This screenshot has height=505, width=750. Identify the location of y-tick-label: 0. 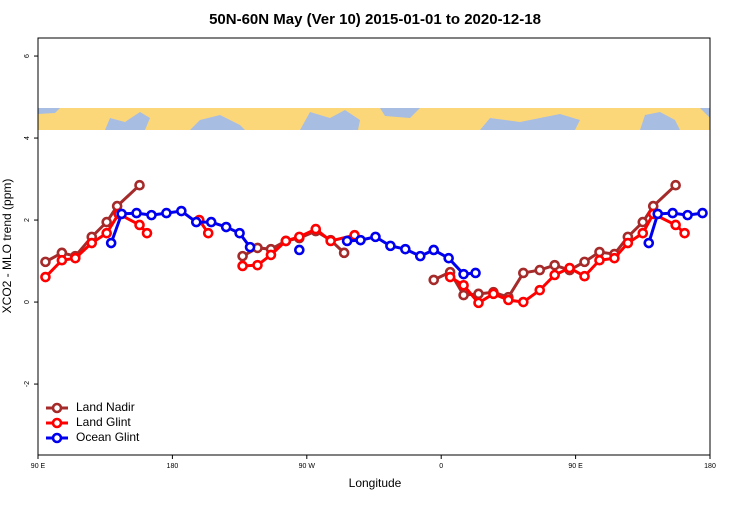
(27, 302).